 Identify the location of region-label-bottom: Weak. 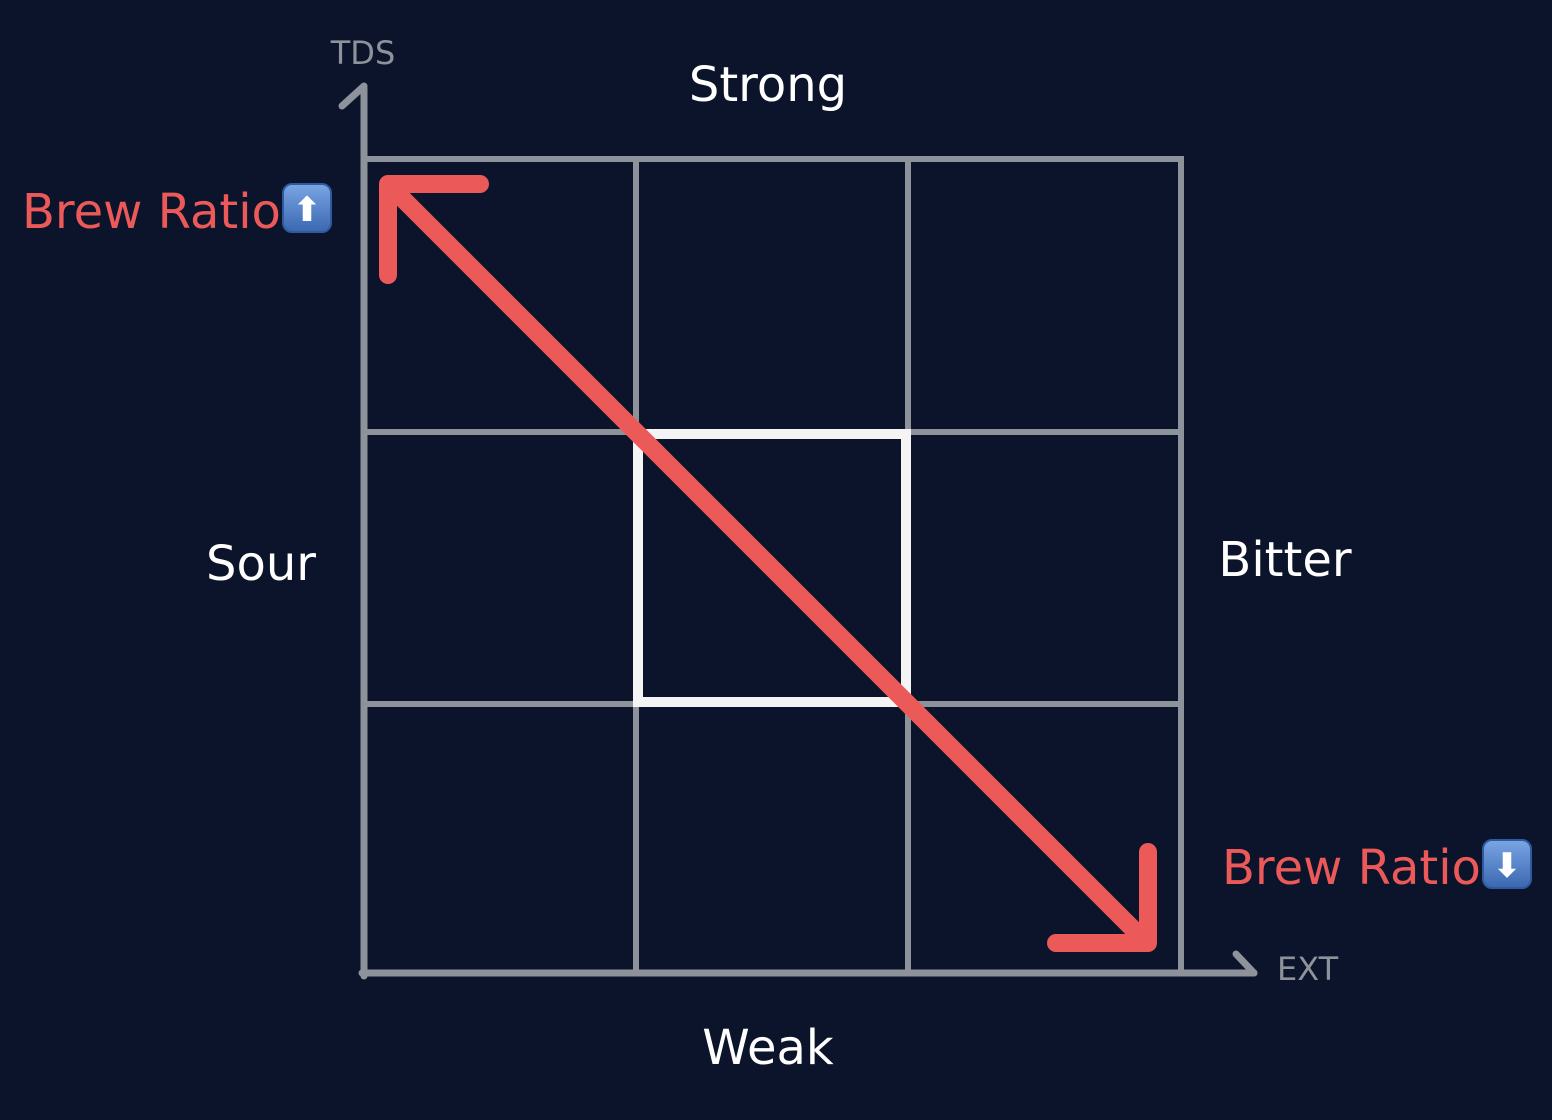
(768, 1048).